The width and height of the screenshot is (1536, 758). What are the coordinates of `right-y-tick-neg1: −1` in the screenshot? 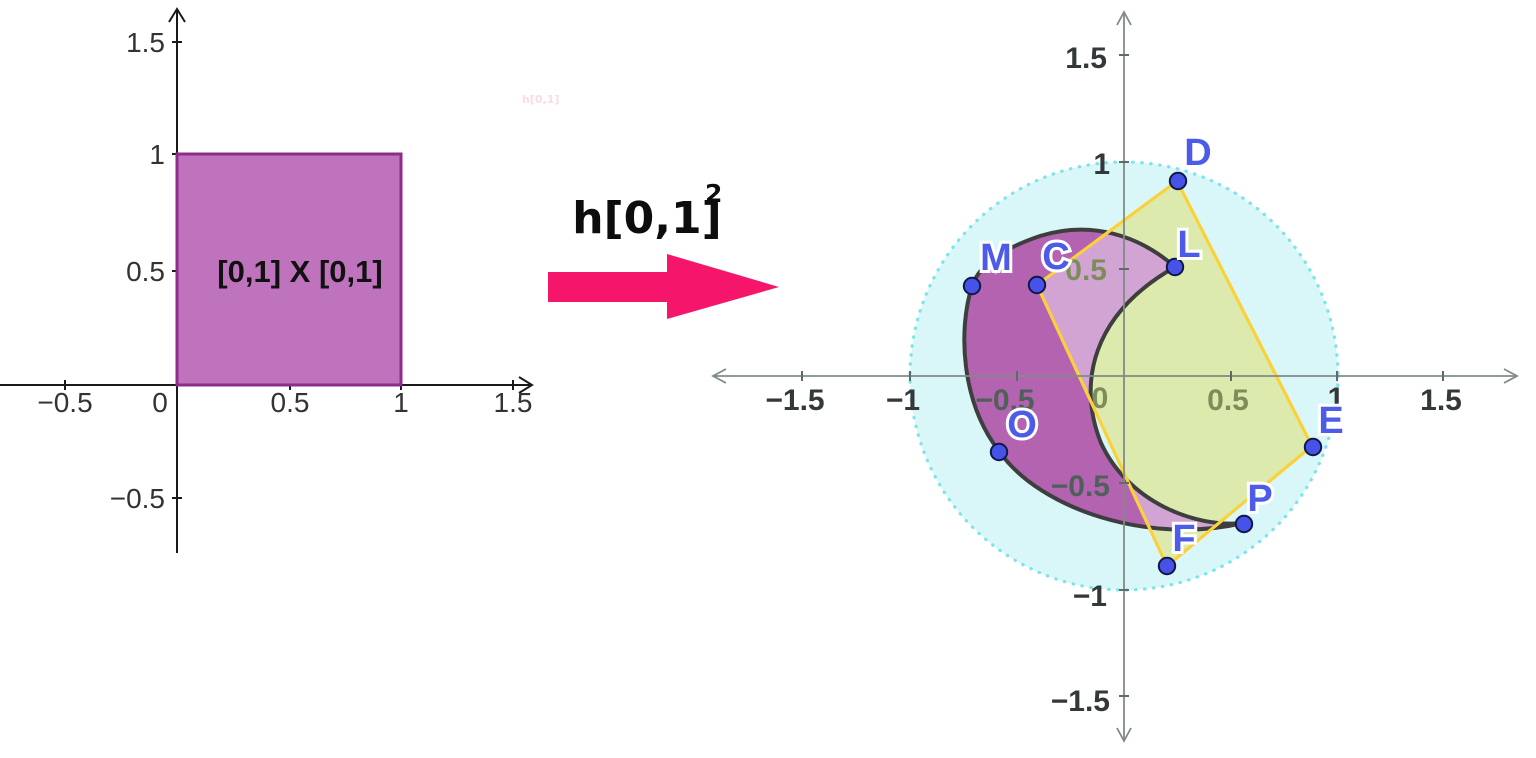 It's located at (1090, 596).